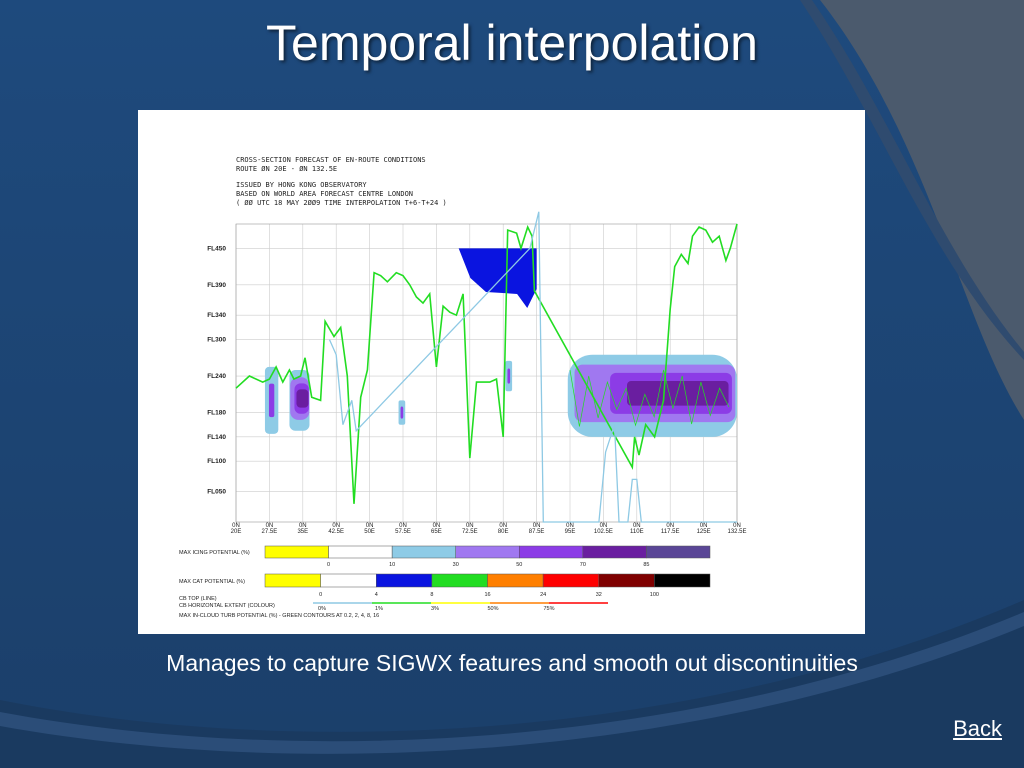 The image size is (1024, 768). Describe the element at coordinates (286, 169) in the screenshot. I see `chart-header-line: ROUTE ØN 20E - ØN 132.5E` at that location.